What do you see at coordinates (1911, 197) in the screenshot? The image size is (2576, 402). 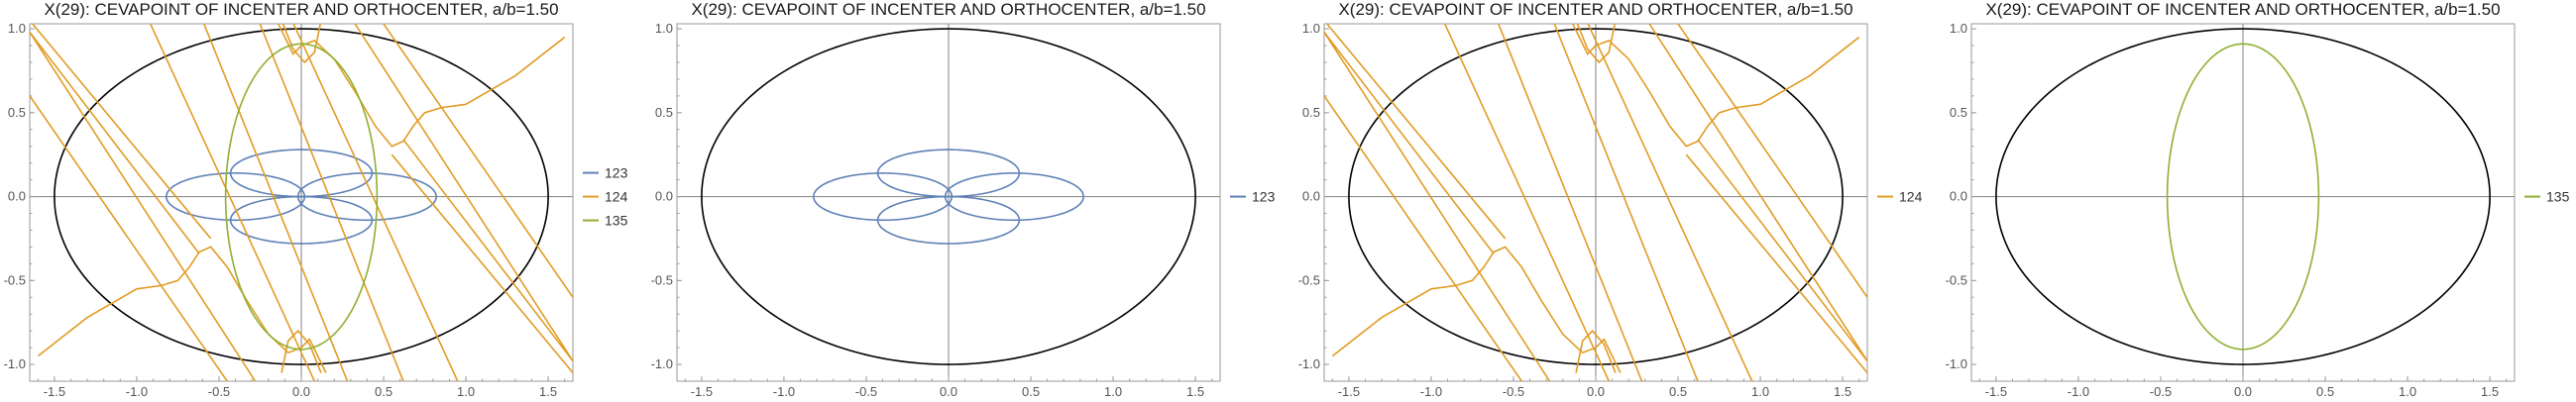 I see `legend-label-124: 124` at bounding box center [1911, 197].